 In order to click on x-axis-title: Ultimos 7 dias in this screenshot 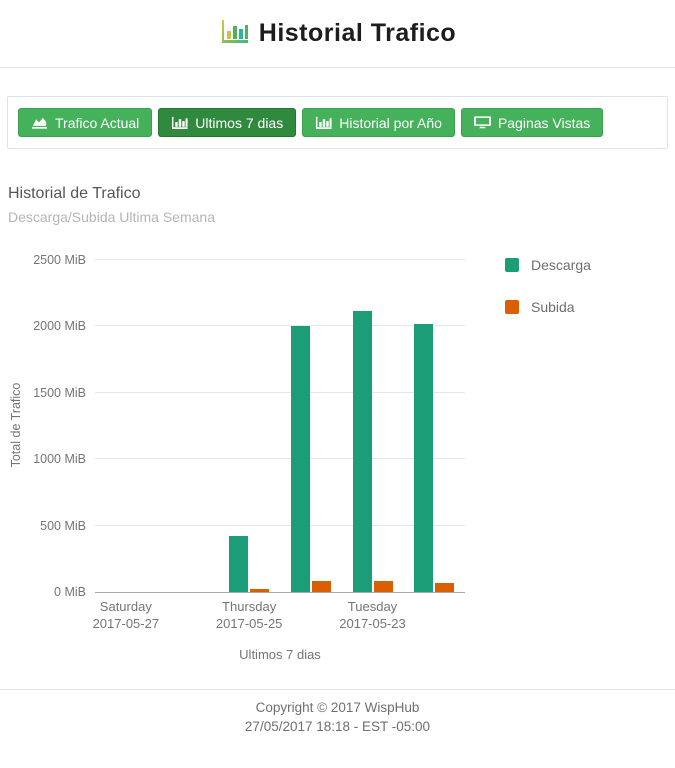, I will do `click(280, 654)`.